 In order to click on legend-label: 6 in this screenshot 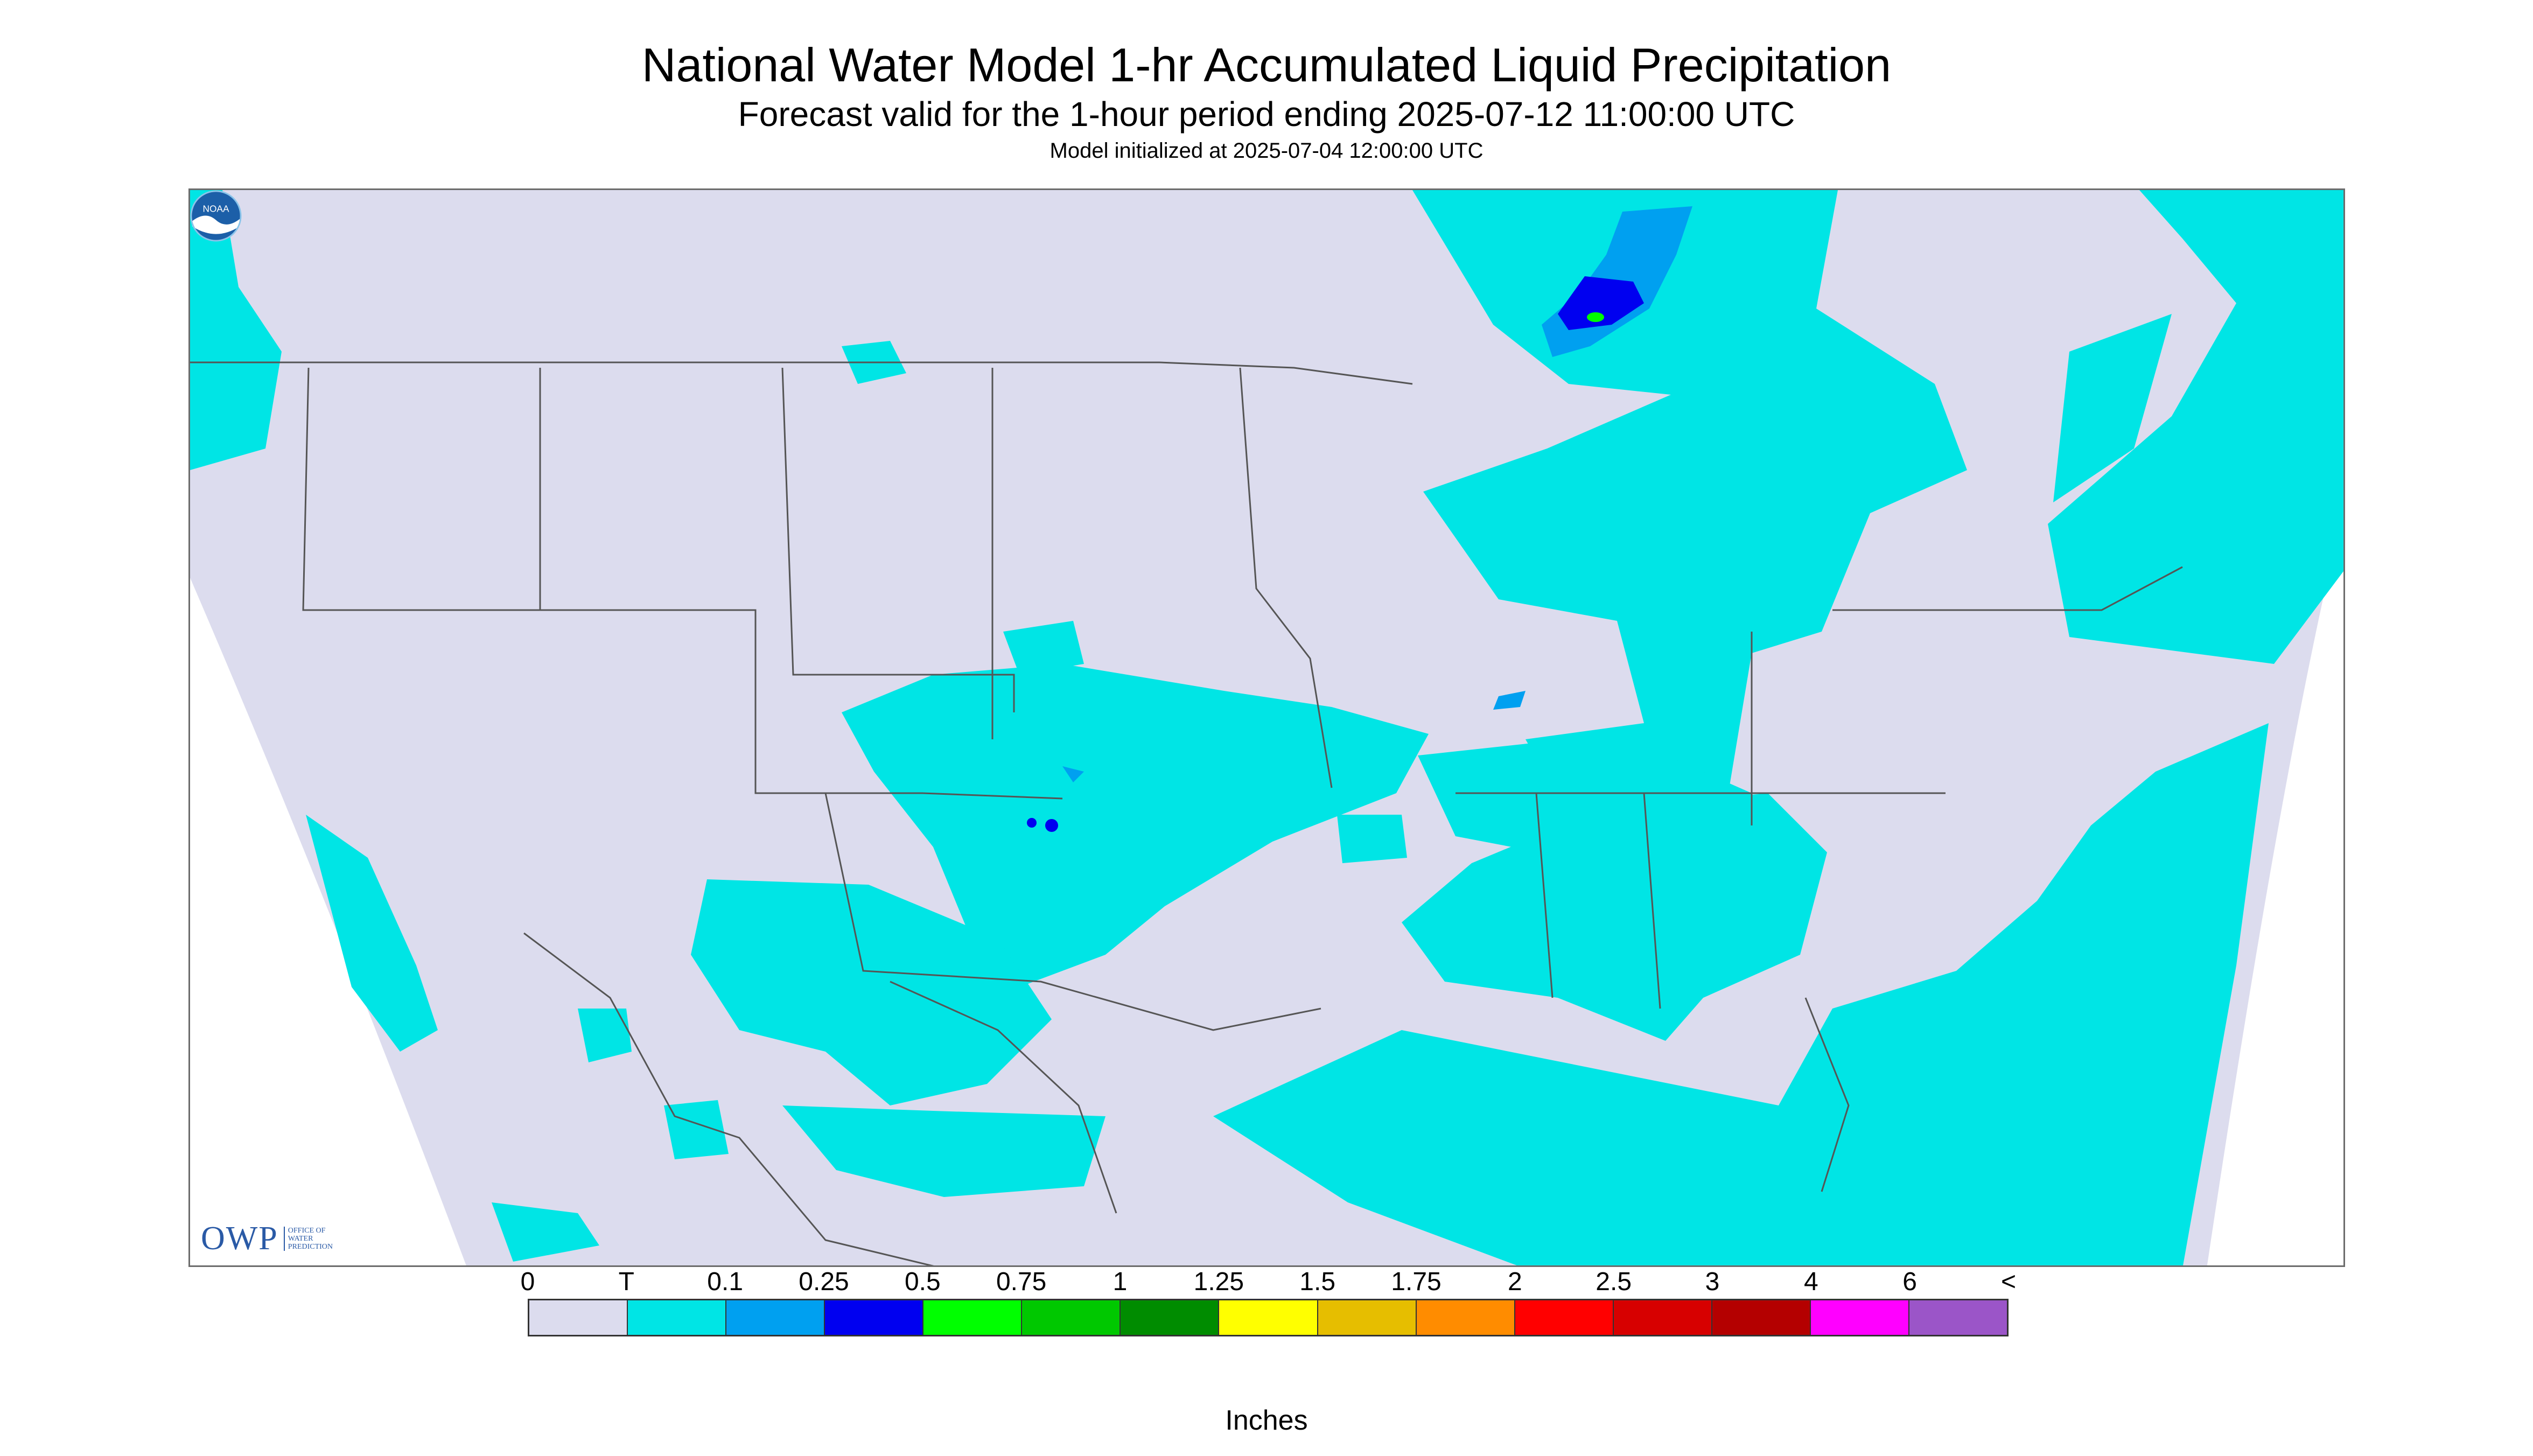, I will do `click(1910, 1282)`.